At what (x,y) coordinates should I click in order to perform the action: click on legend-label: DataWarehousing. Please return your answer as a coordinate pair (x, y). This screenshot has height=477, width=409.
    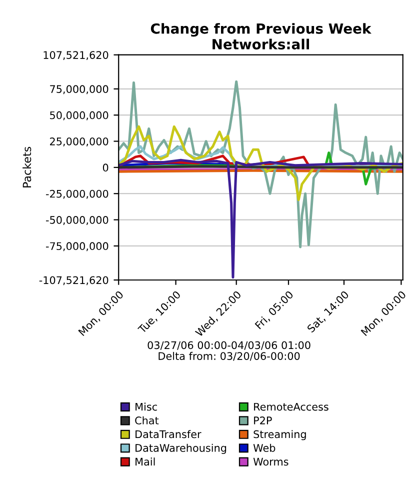
    Looking at the image, I should click on (181, 449).